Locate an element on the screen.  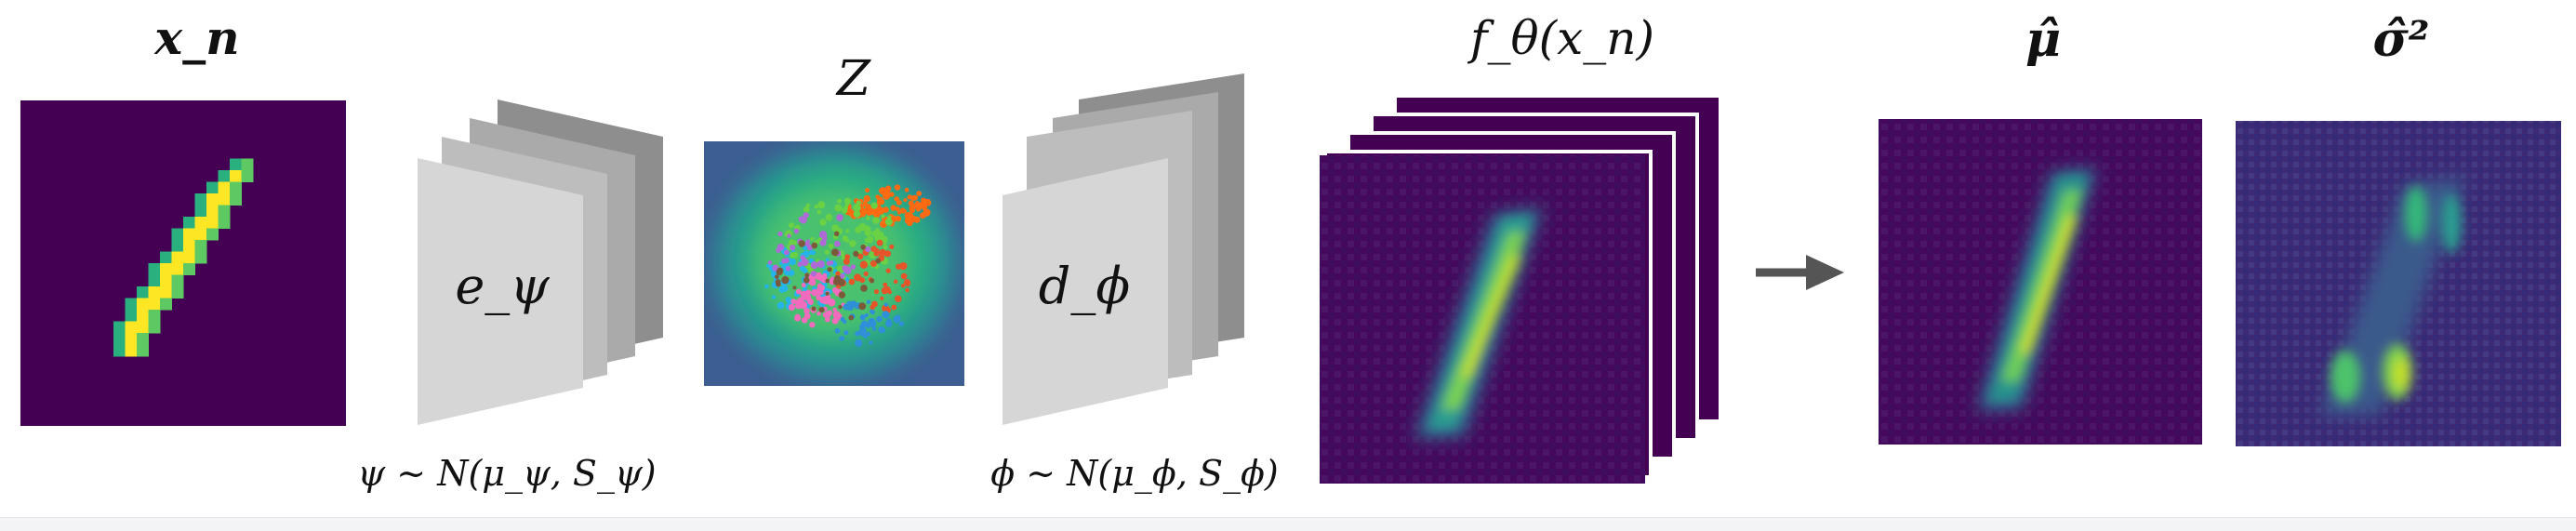
output-sample-stack is located at coordinates (1521, 289).